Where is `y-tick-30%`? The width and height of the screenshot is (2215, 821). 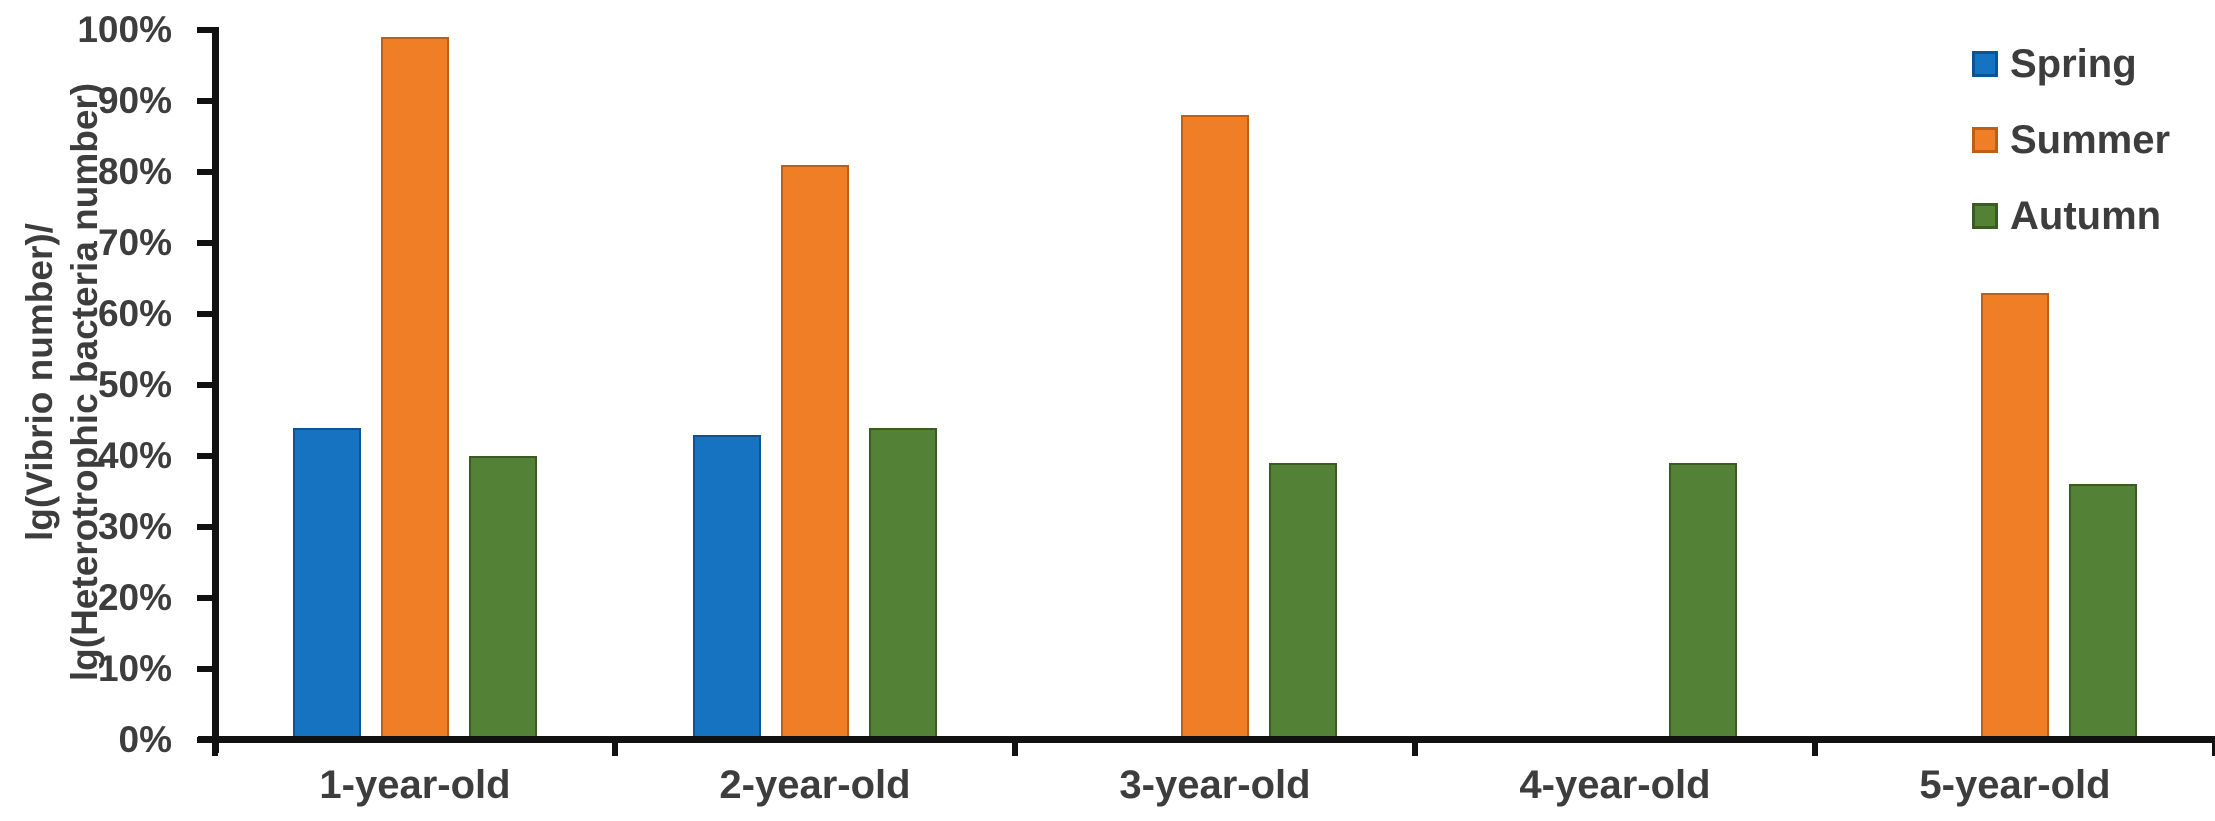
y-tick-30% is located at coordinates (206, 527).